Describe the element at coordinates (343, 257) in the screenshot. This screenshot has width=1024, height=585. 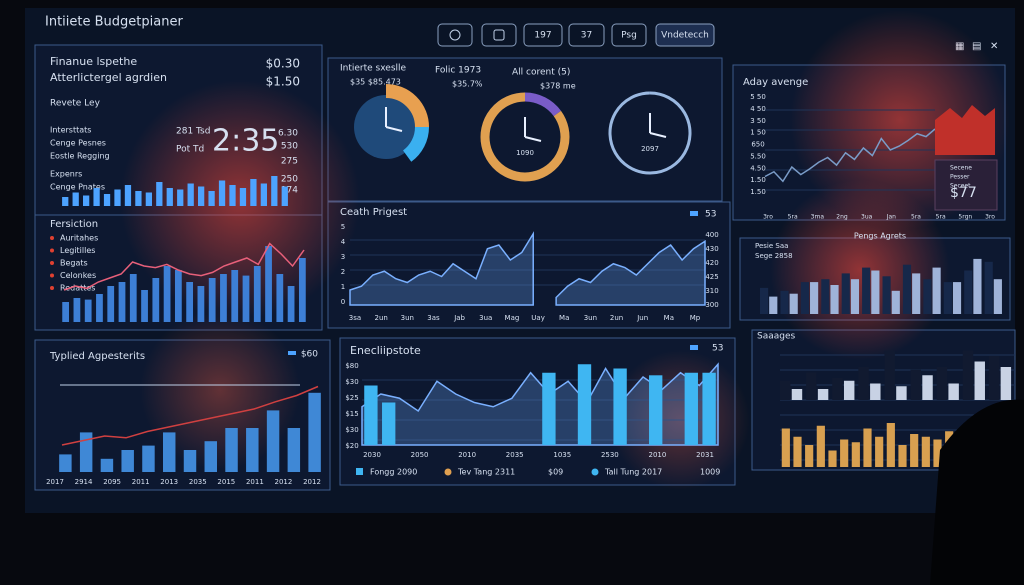
I see `label: 3` at that location.